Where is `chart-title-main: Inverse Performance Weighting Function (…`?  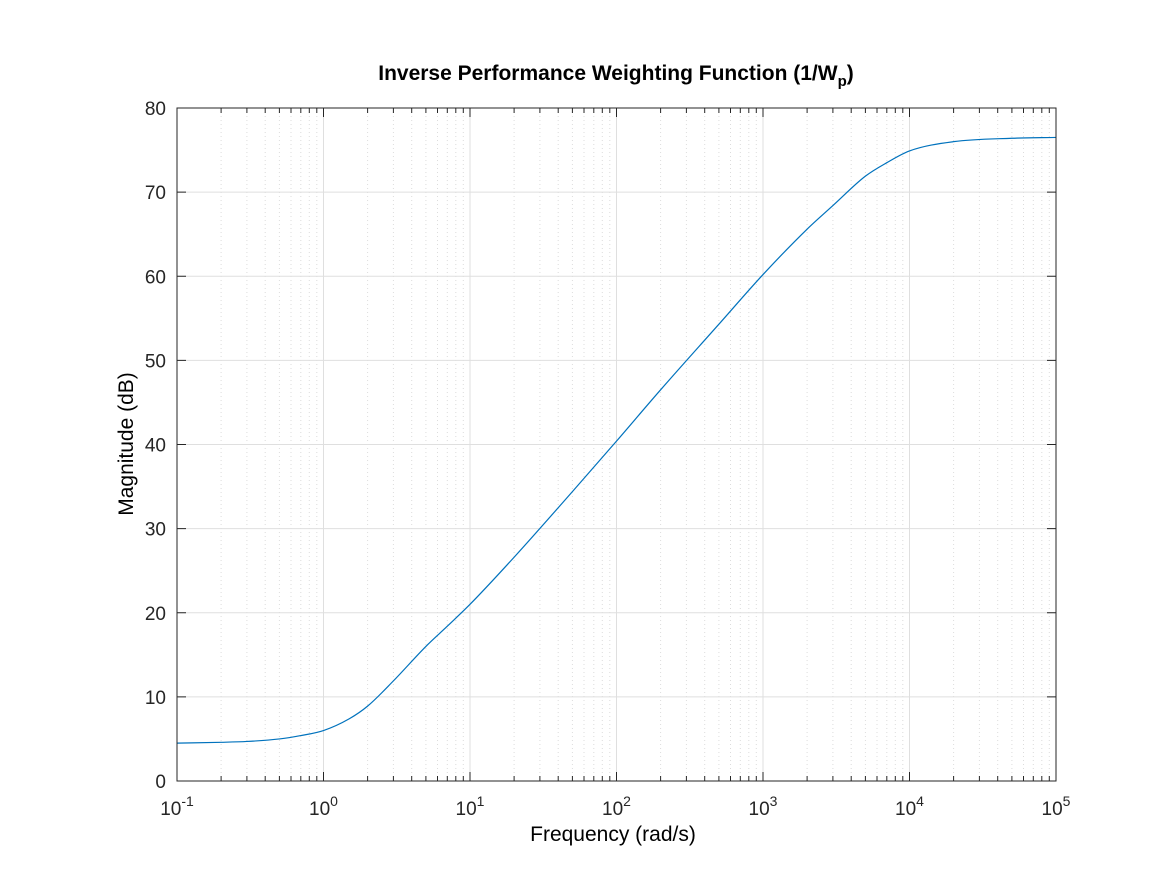
chart-title-main: Inverse Performance Weighting Function (… is located at coordinates (608, 73).